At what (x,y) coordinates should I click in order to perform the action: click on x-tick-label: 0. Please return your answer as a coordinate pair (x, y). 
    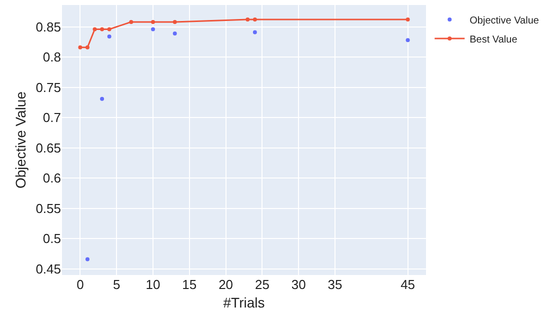
    Looking at the image, I should click on (80, 284).